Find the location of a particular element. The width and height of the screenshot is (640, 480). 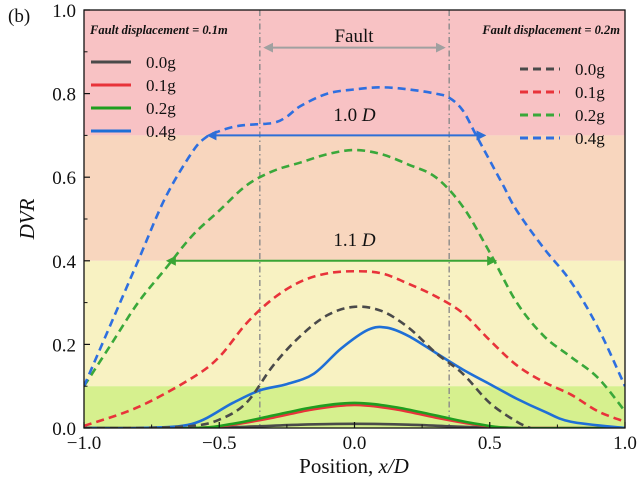

x-tick-label: −0.5 is located at coordinates (219, 443).